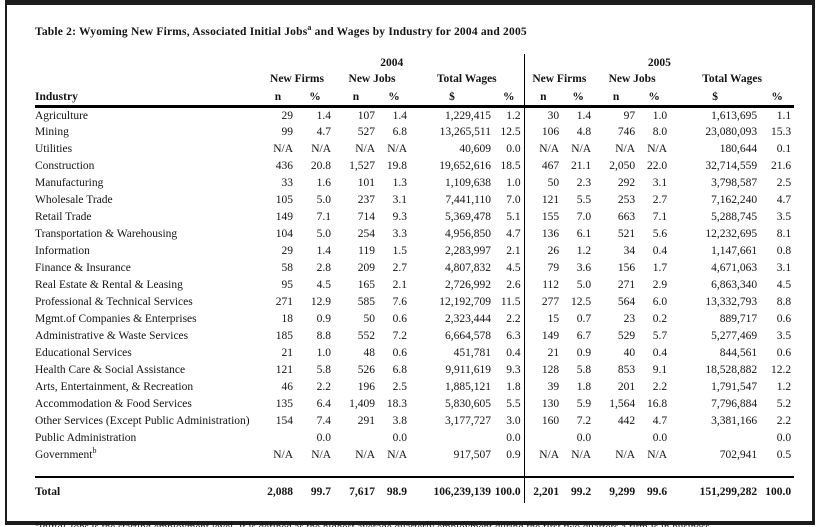 This screenshot has width=817, height=527. I want to click on industry-label: Finance & Insurance, so click(83, 268).